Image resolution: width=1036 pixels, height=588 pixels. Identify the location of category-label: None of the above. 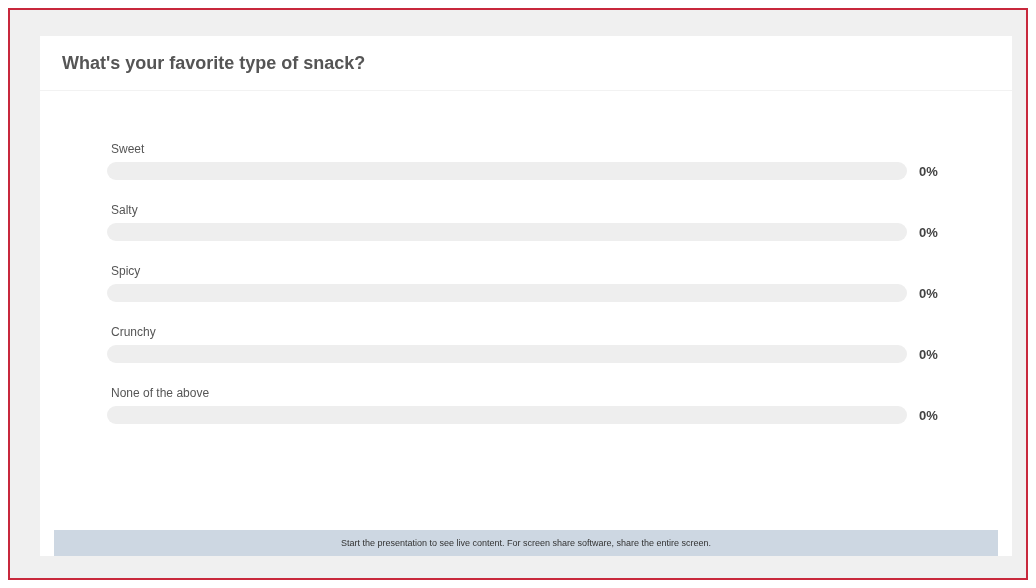
(160, 393).